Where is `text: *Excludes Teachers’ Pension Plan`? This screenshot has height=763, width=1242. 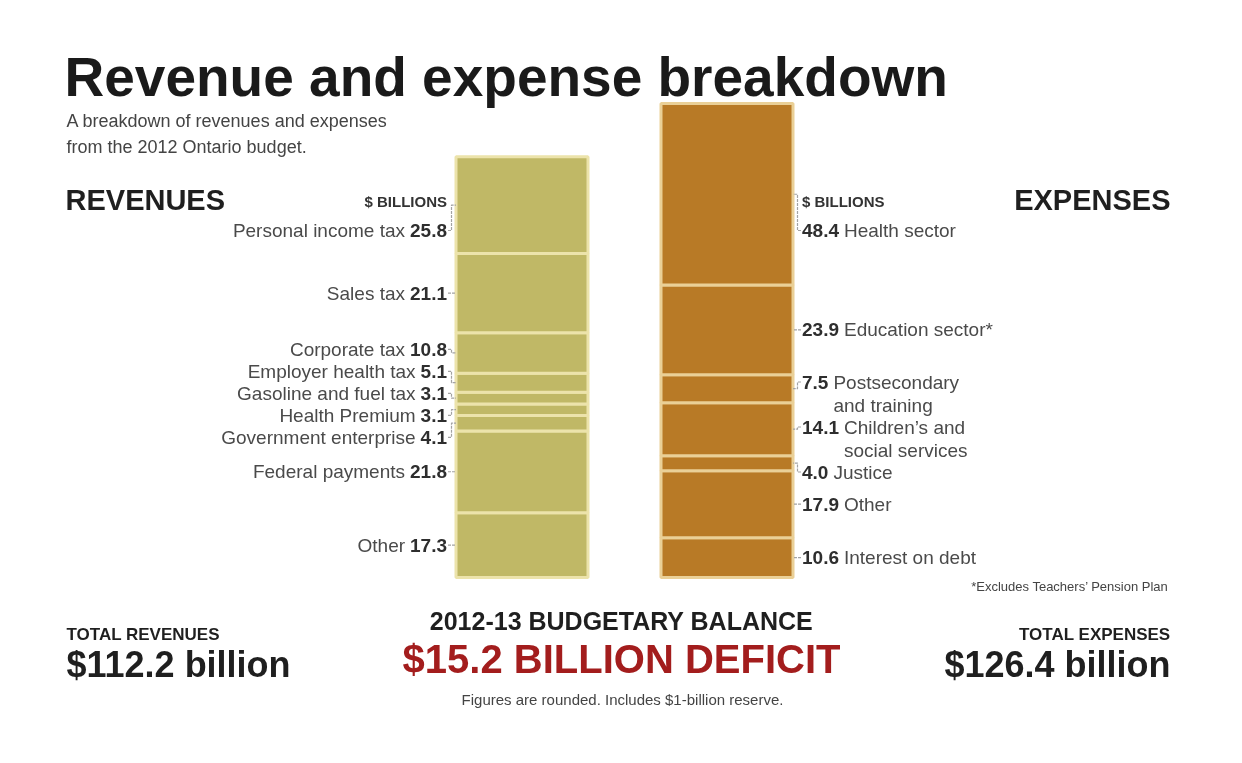 text: *Excludes Teachers’ Pension Plan is located at coordinates (1069, 586).